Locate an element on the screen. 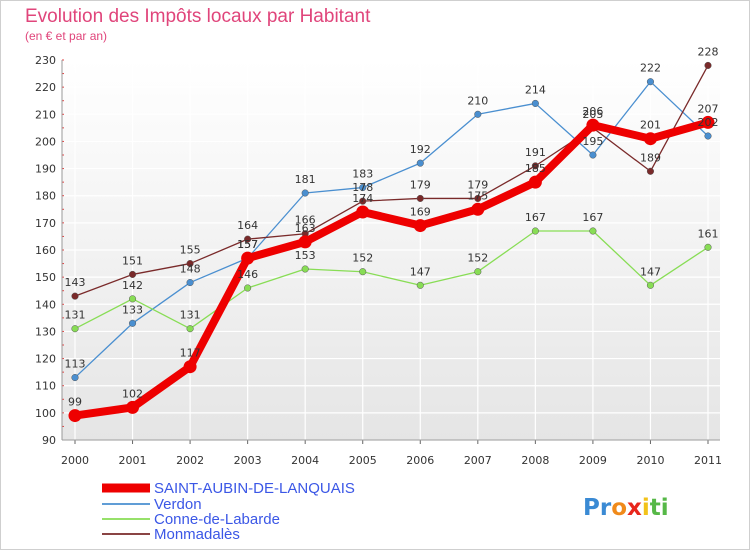 The image size is (750, 550). x-tick-label: 2005 is located at coordinates (363, 460).